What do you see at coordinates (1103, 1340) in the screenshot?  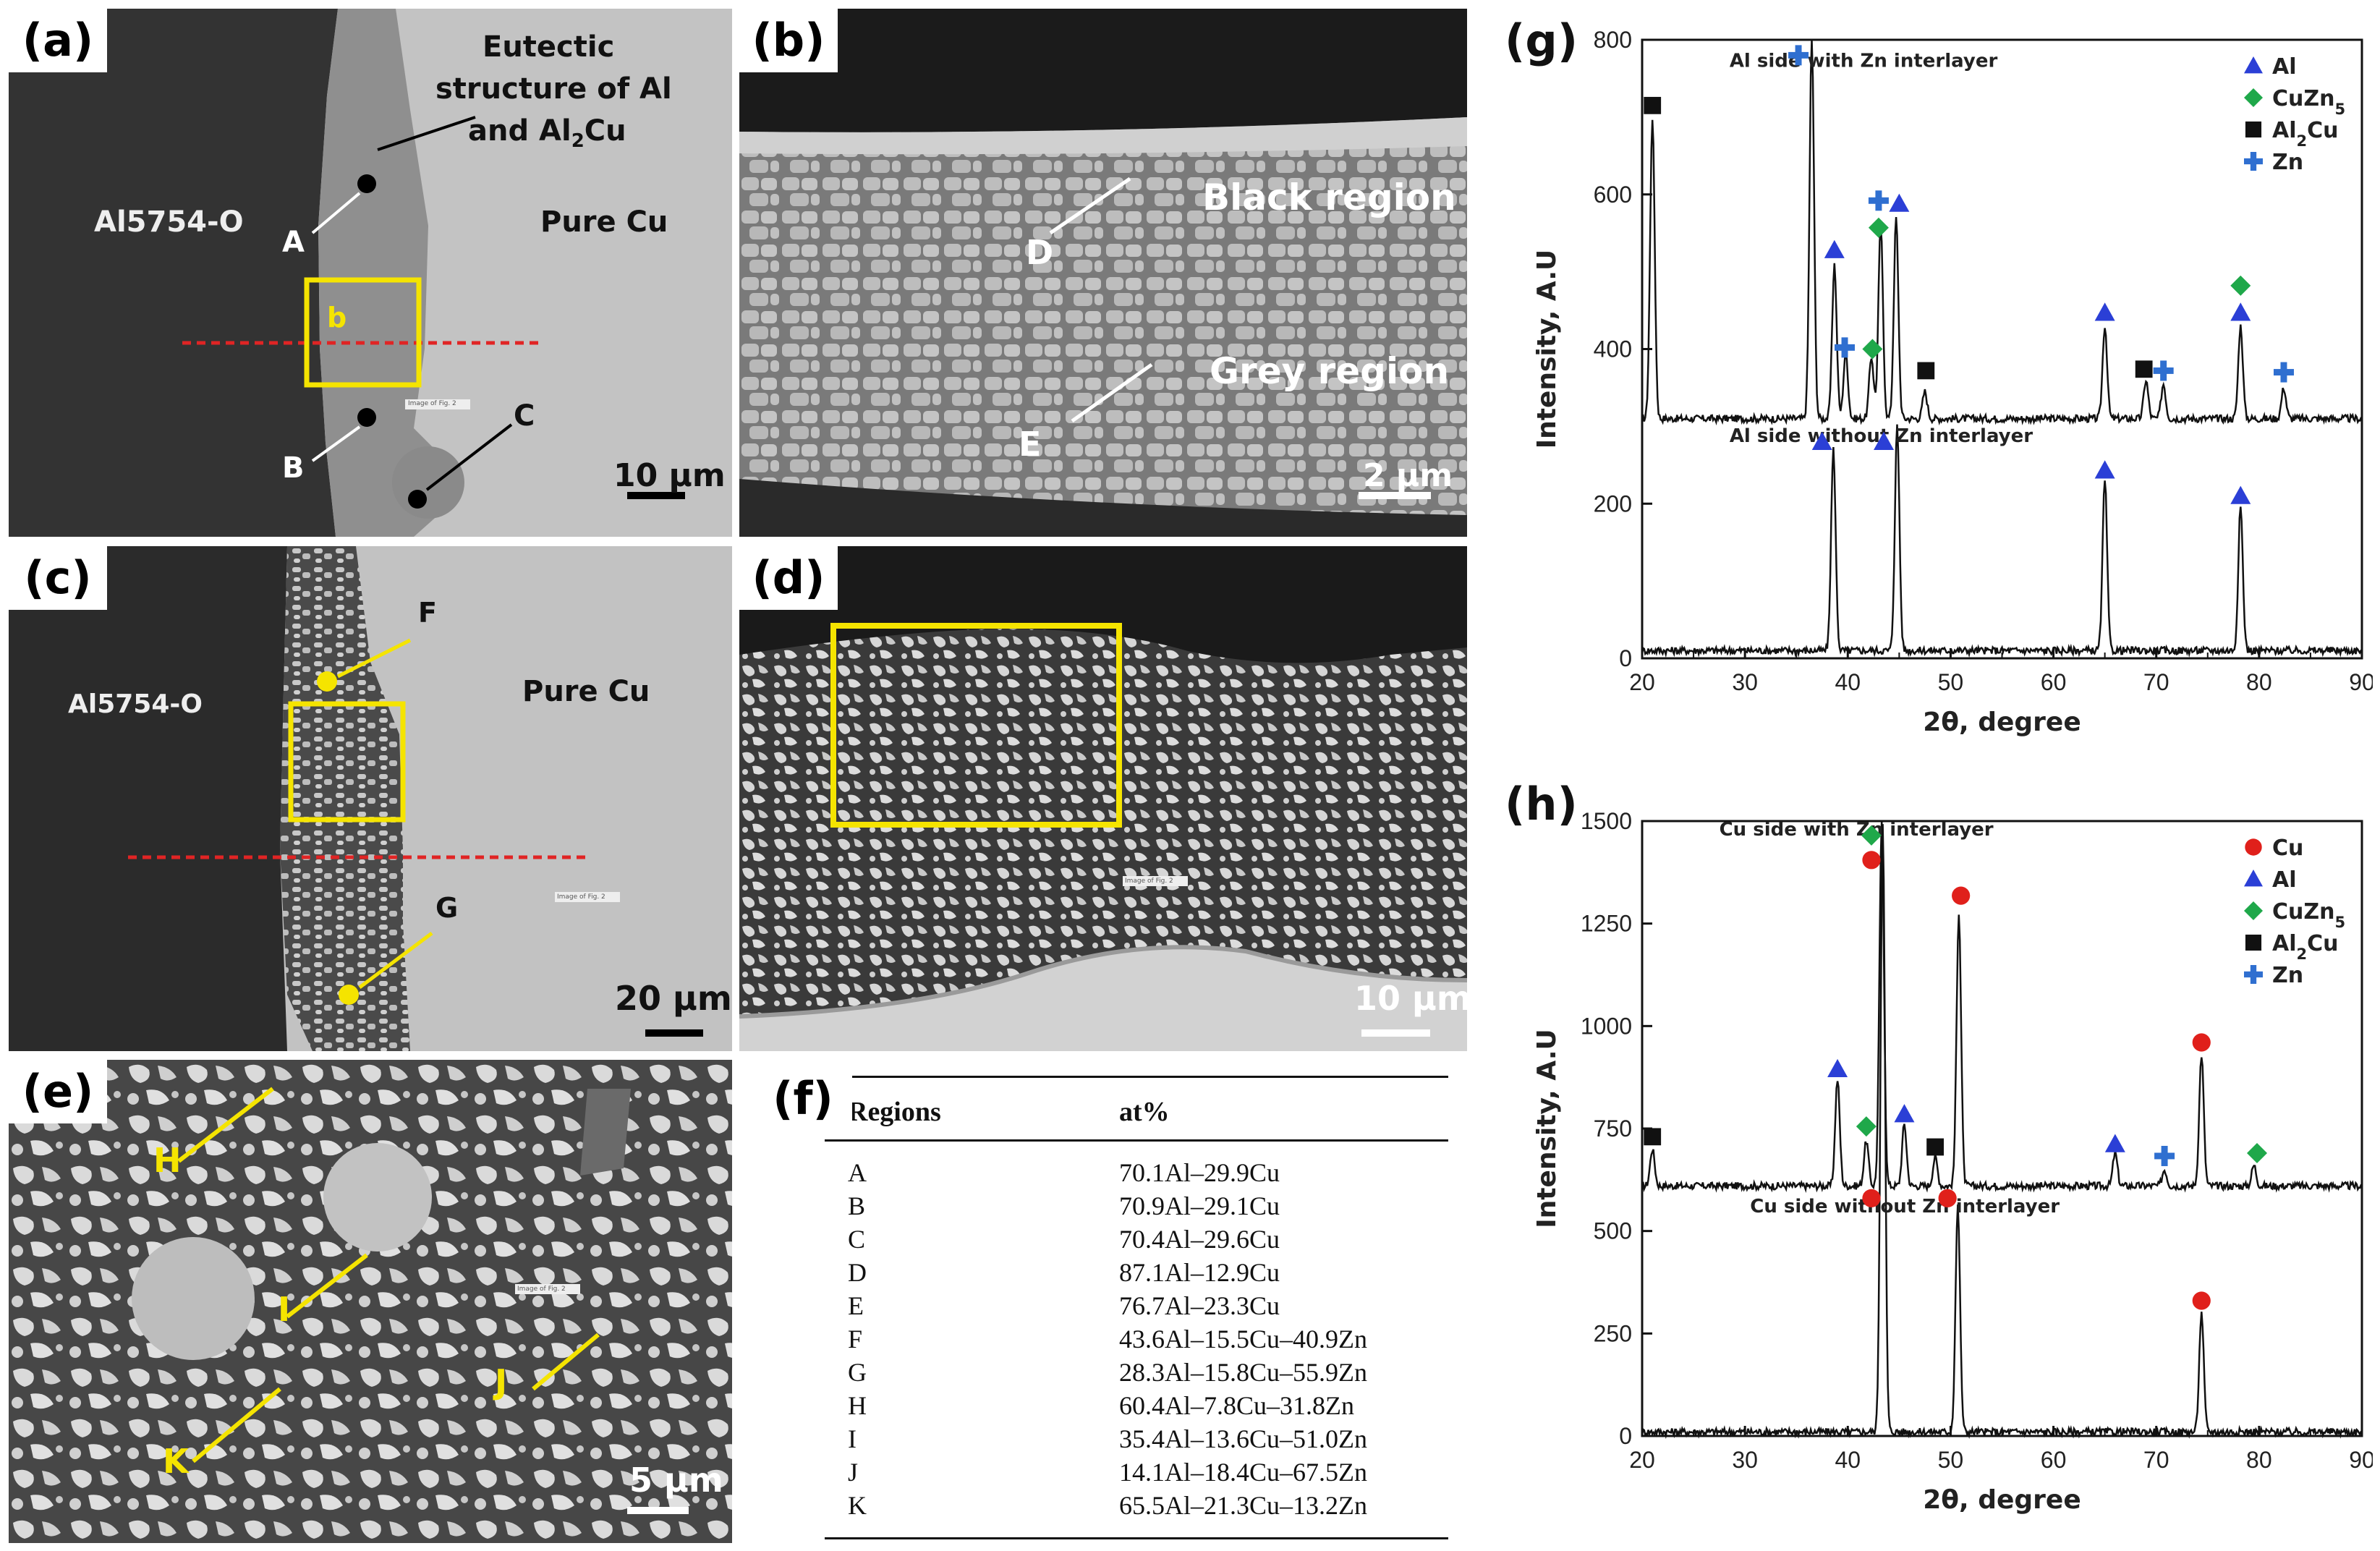 I see `table-row: F 43.6Al–15.5Cu–40.9Zn` at bounding box center [1103, 1340].